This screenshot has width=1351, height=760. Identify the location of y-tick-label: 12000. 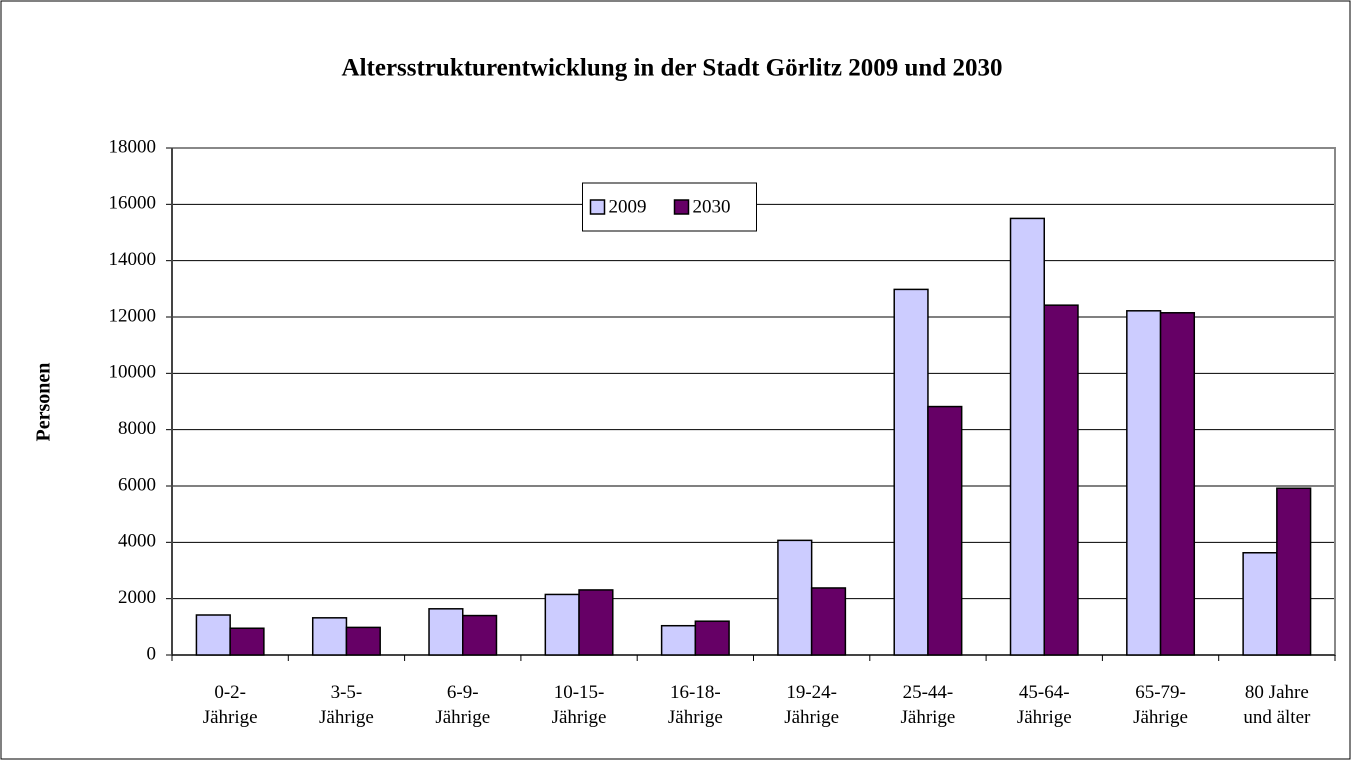
(133, 315).